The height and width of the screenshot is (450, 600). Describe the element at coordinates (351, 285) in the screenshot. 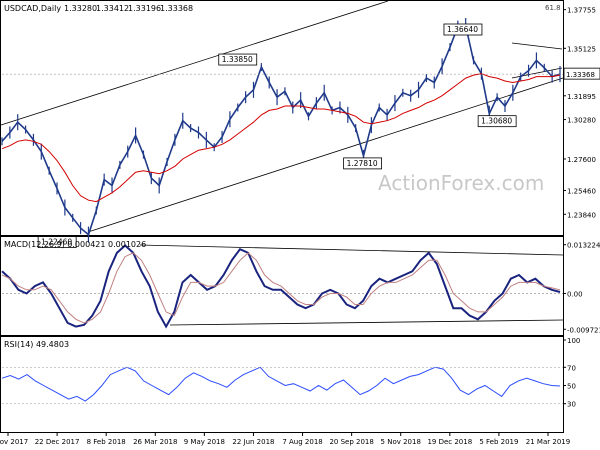

I see `macd-channel-lines` at that location.